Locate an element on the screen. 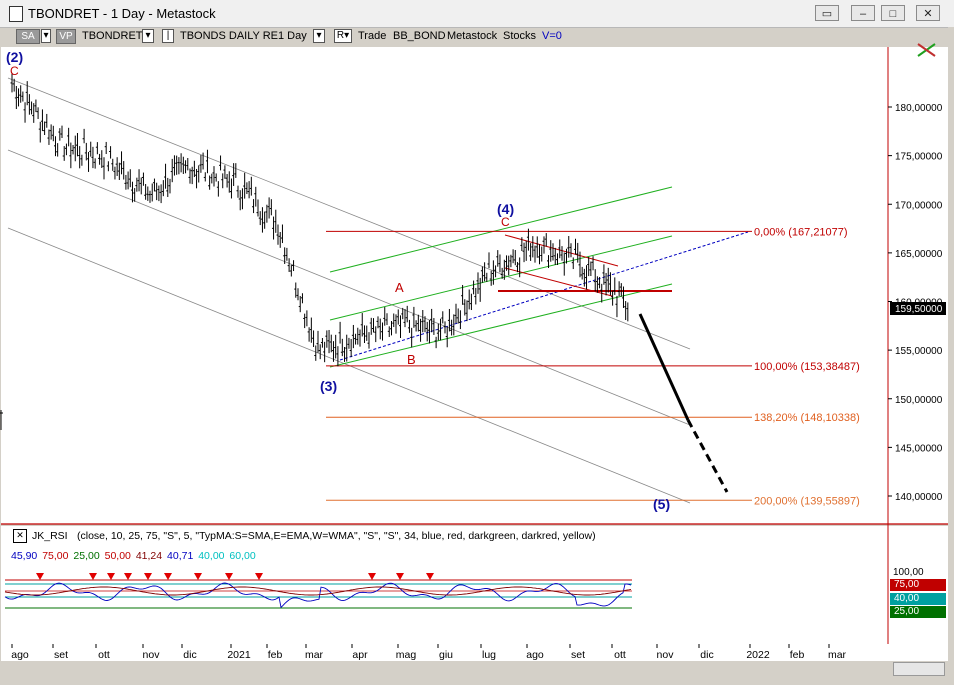  metastock-label: Metastock is located at coordinates (472, 36).